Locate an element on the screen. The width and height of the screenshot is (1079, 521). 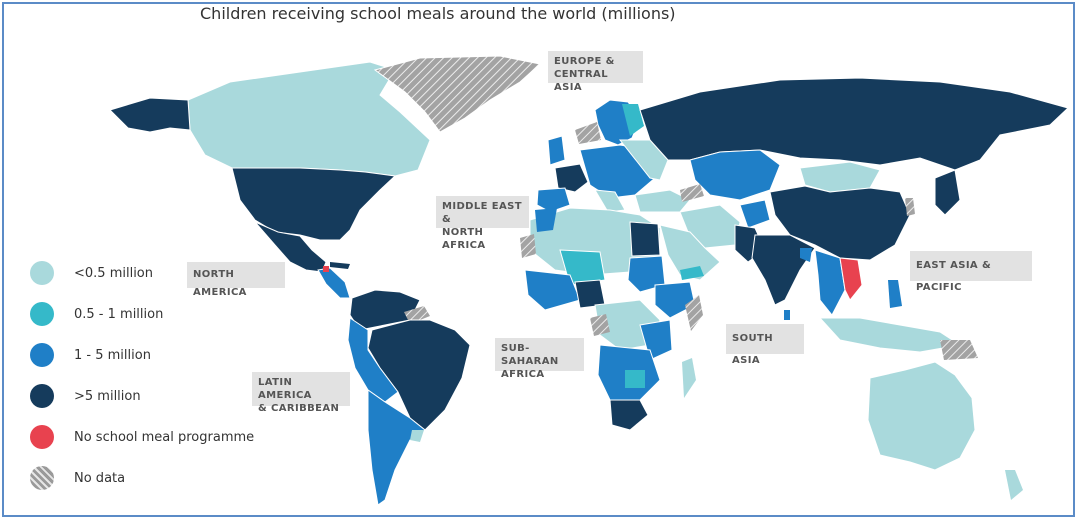
legend-swatch-none is located at coordinates (42, 437).